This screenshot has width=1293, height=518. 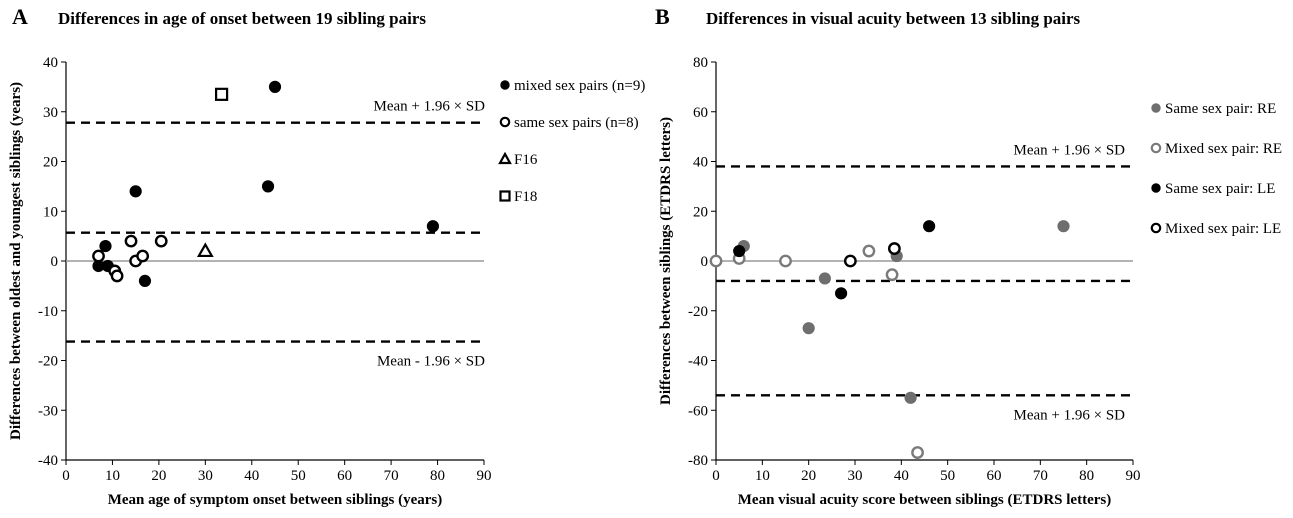 I want to click on legend-label: mixed sex pairs (n=9), so click(x=579, y=86).